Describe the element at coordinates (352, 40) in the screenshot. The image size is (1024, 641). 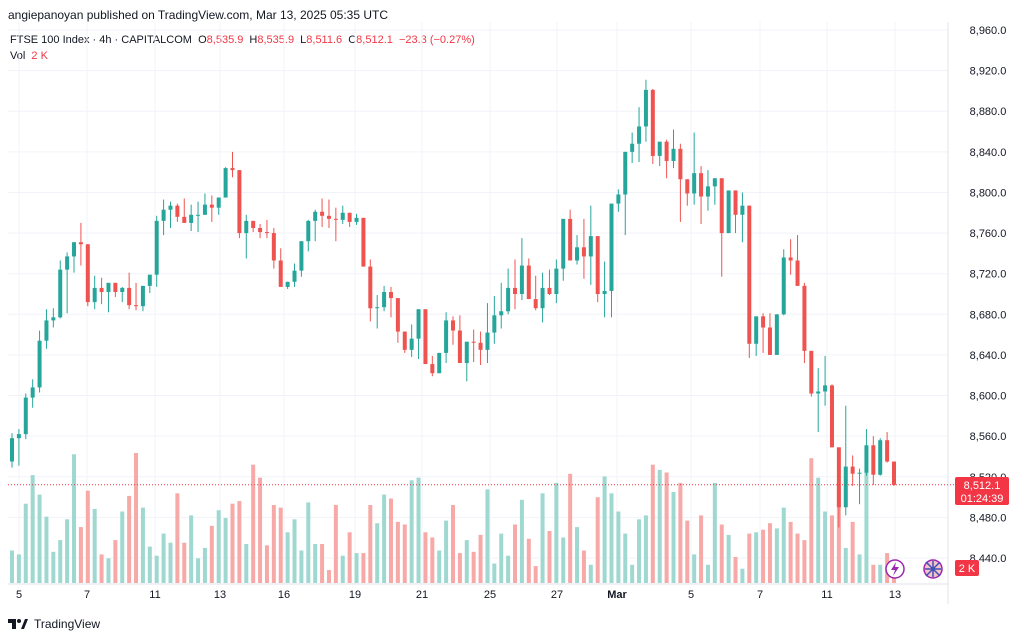
I see `close-label: C` at that location.